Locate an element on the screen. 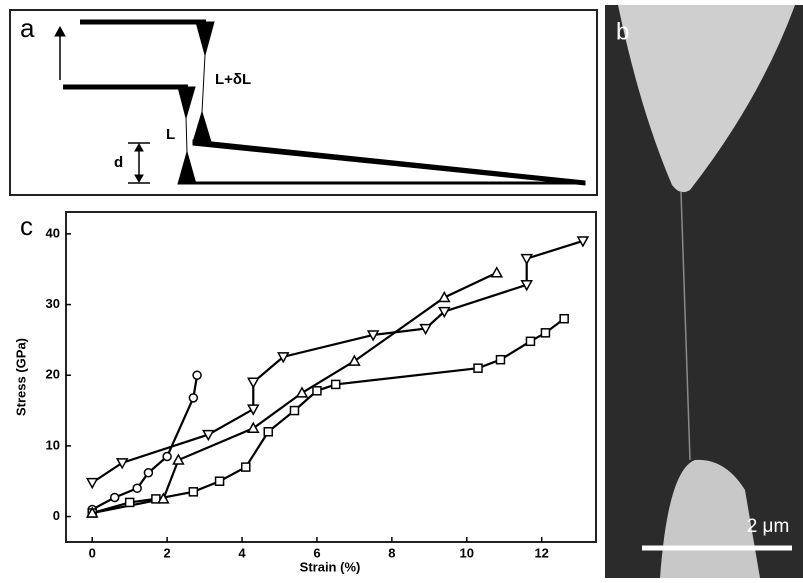 The height and width of the screenshot is (583, 803). label: L is located at coordinates (170, 134).